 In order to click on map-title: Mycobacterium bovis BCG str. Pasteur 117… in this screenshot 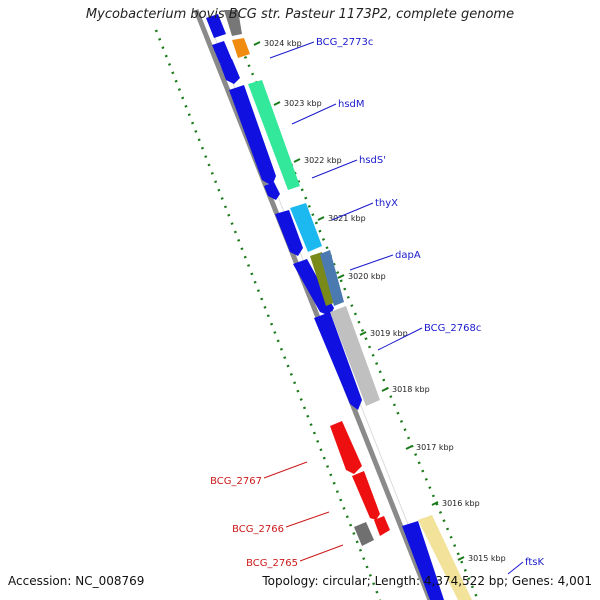, I will do `click(300, 14)`.